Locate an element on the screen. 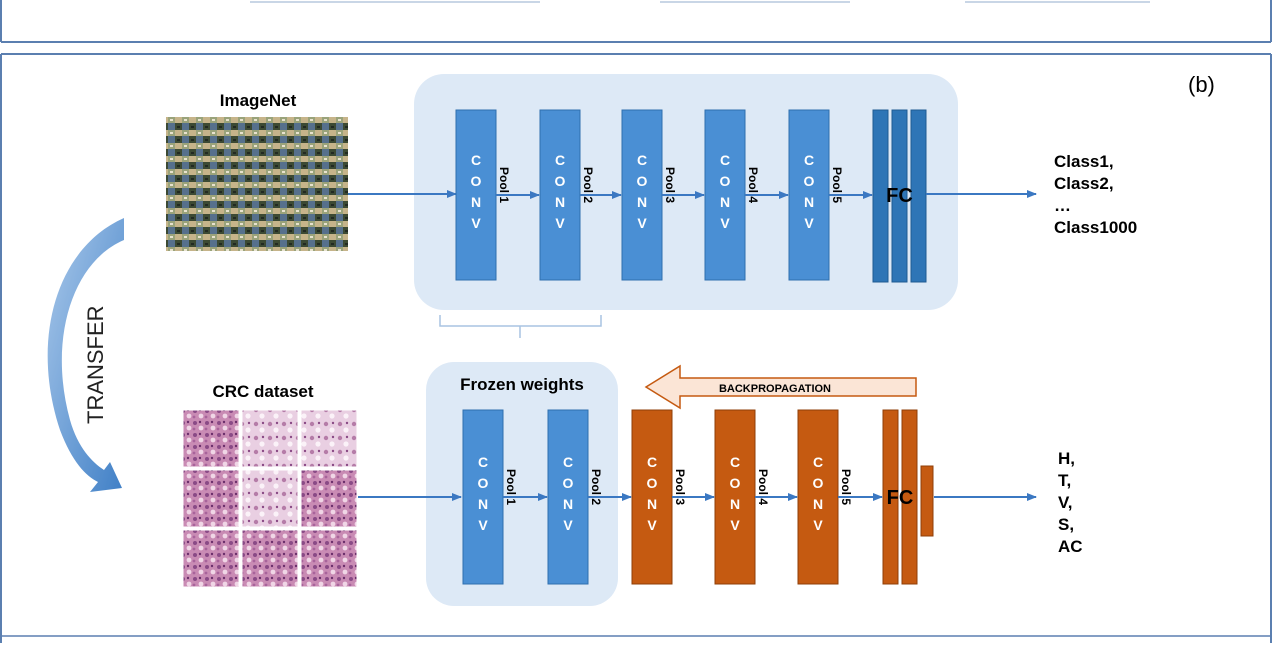 The height and width of the screenshot is (648, 1272). top-output-4: Class1000 is located at coordinates (1095, 227).